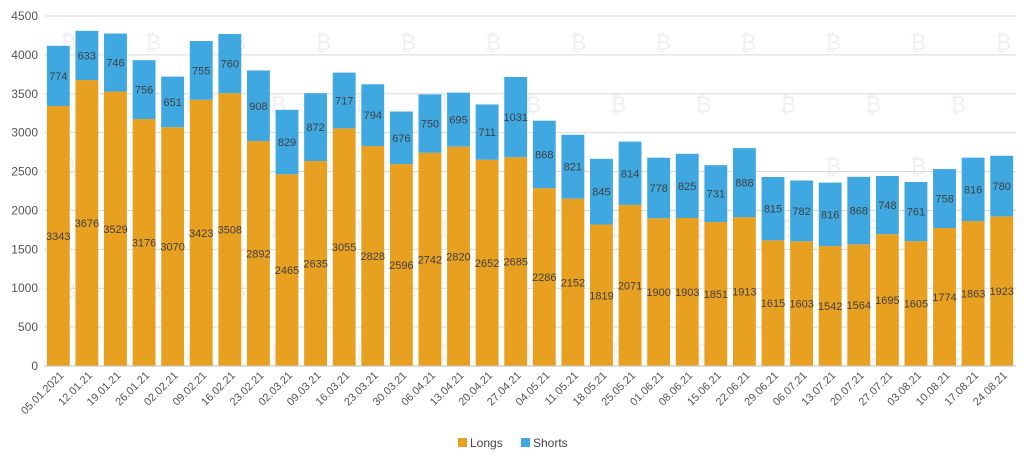 This screenshot has height=461, width=1024. Describe the element at coordinates (230, 231) in the screenshot. I see `data-label-longs: 3508` at that location.